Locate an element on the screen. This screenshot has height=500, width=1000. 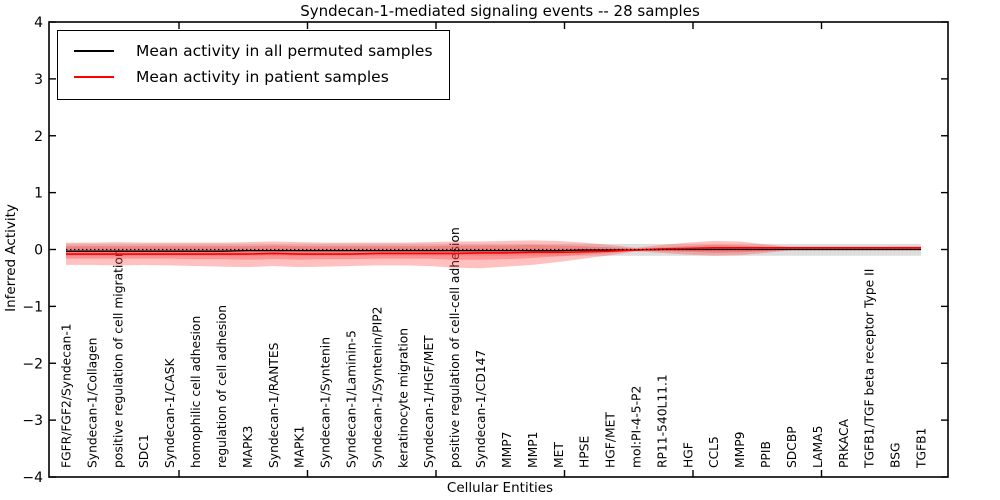
x-tick-label: MAPK1 is located at coordinates (300, 447).